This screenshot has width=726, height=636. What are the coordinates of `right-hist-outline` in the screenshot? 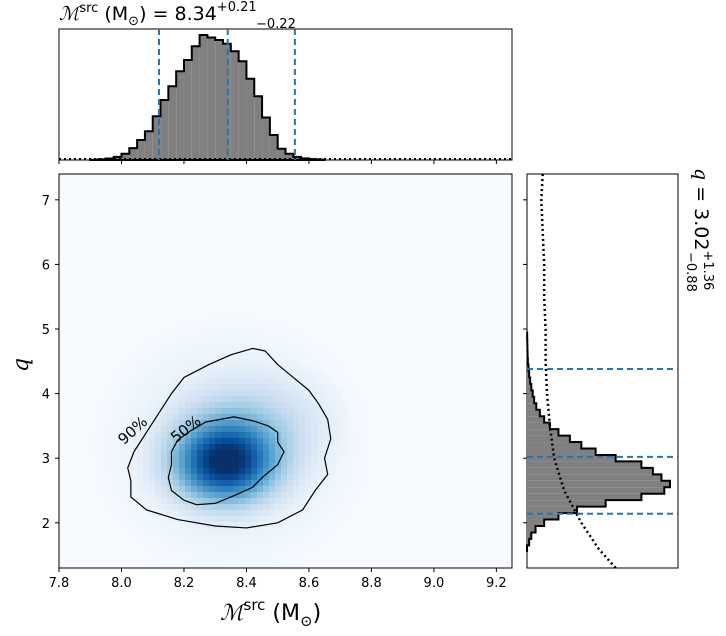 It's located at (598, 441).